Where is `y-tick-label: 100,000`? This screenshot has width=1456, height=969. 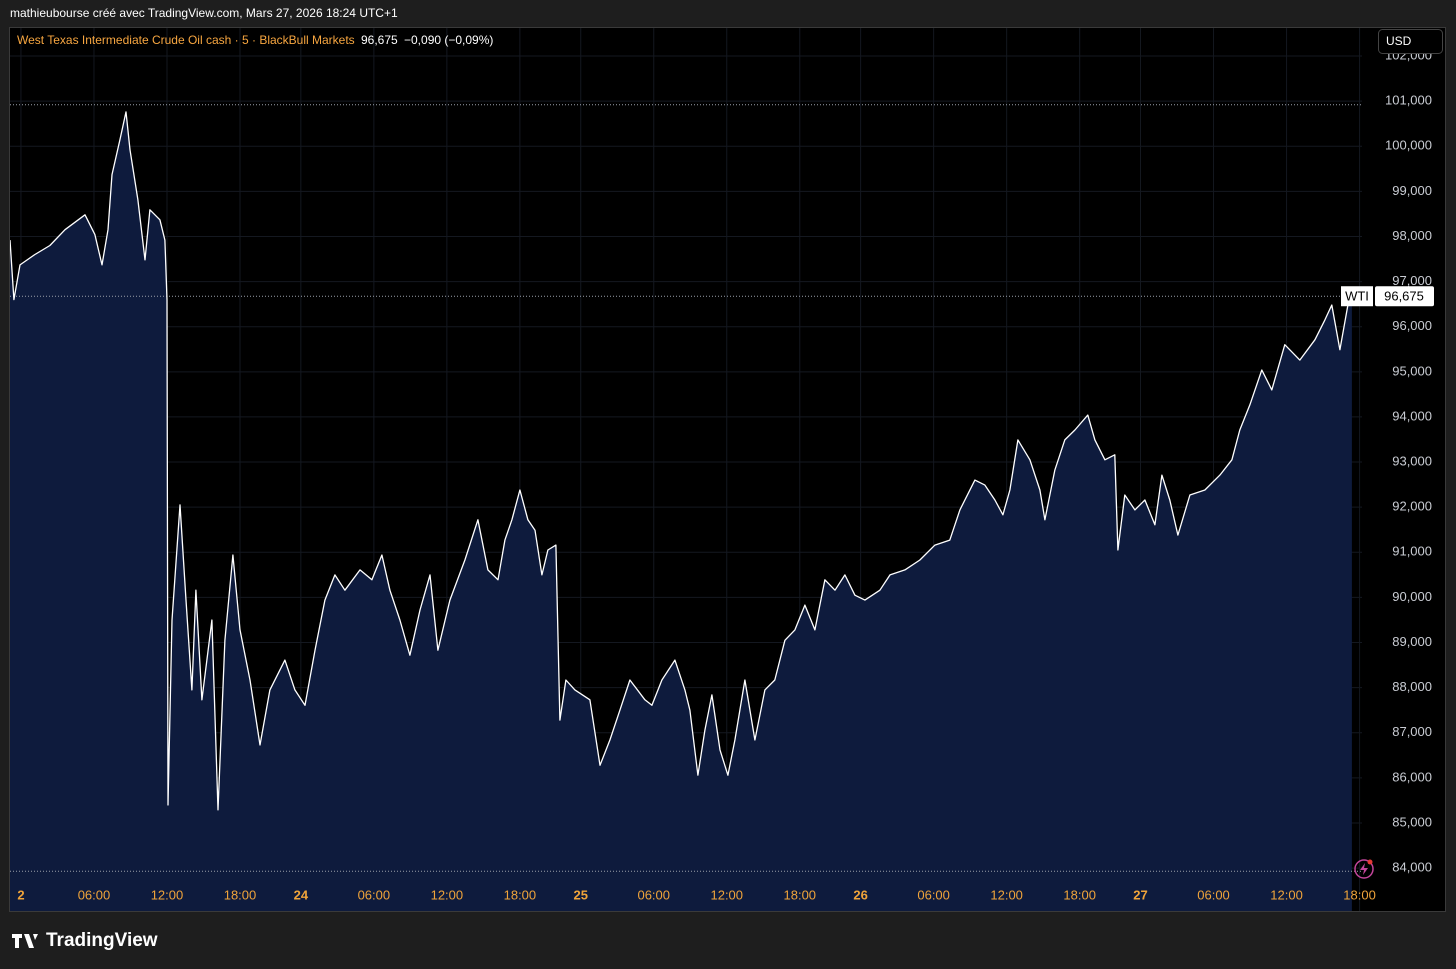
y-tick-label: 100,000 is located at coordinates (1408, 145).